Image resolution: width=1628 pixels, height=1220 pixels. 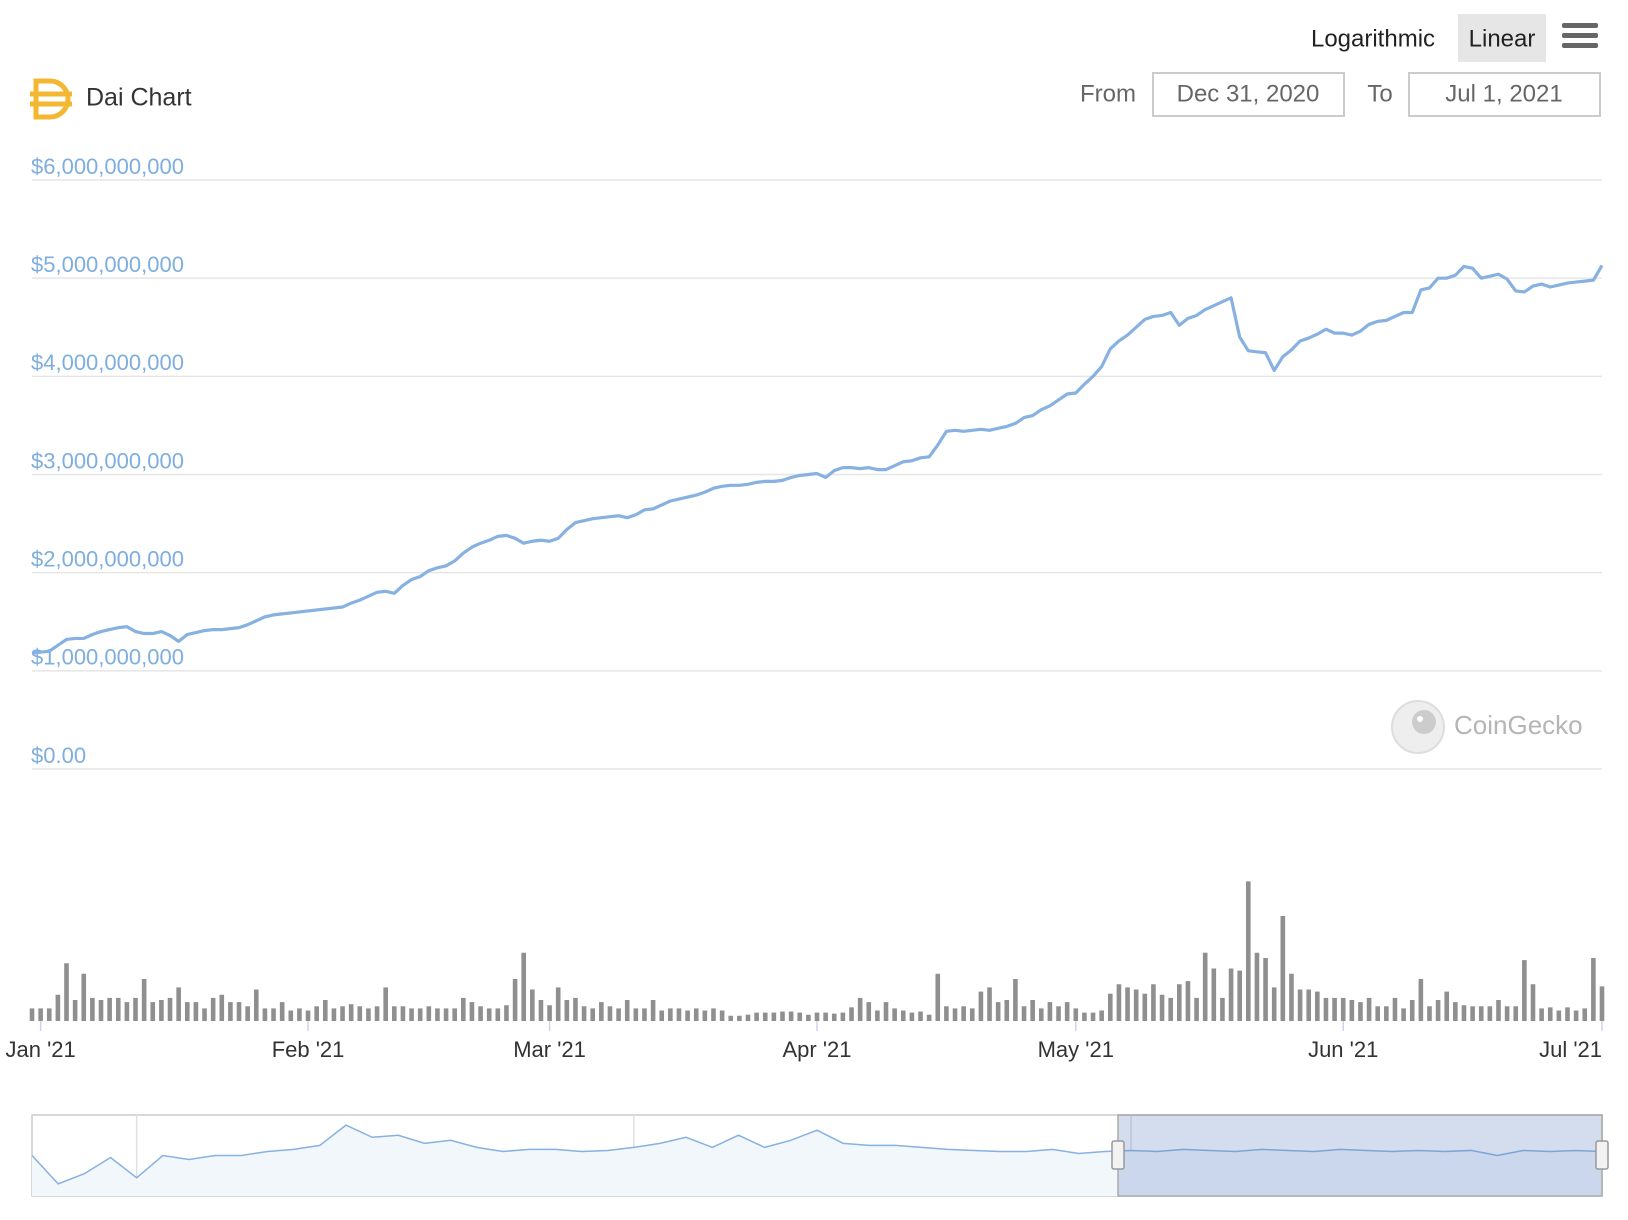 I want to click on y-tick-label: $2,000,000,000, so click(x=107, y=558).